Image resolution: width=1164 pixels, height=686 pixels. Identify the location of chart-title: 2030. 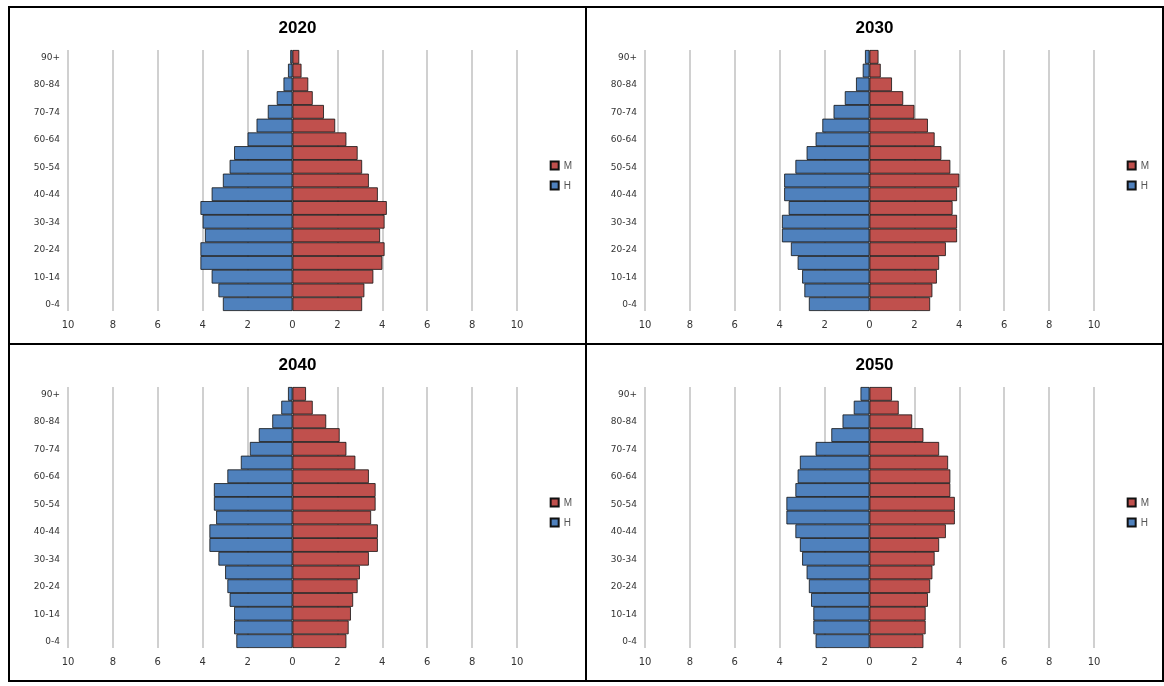
(874, 27).